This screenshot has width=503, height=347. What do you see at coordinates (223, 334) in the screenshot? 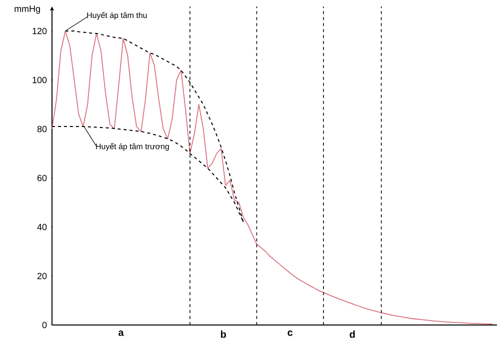
I see `text: b` at bounding box center [223, 334].